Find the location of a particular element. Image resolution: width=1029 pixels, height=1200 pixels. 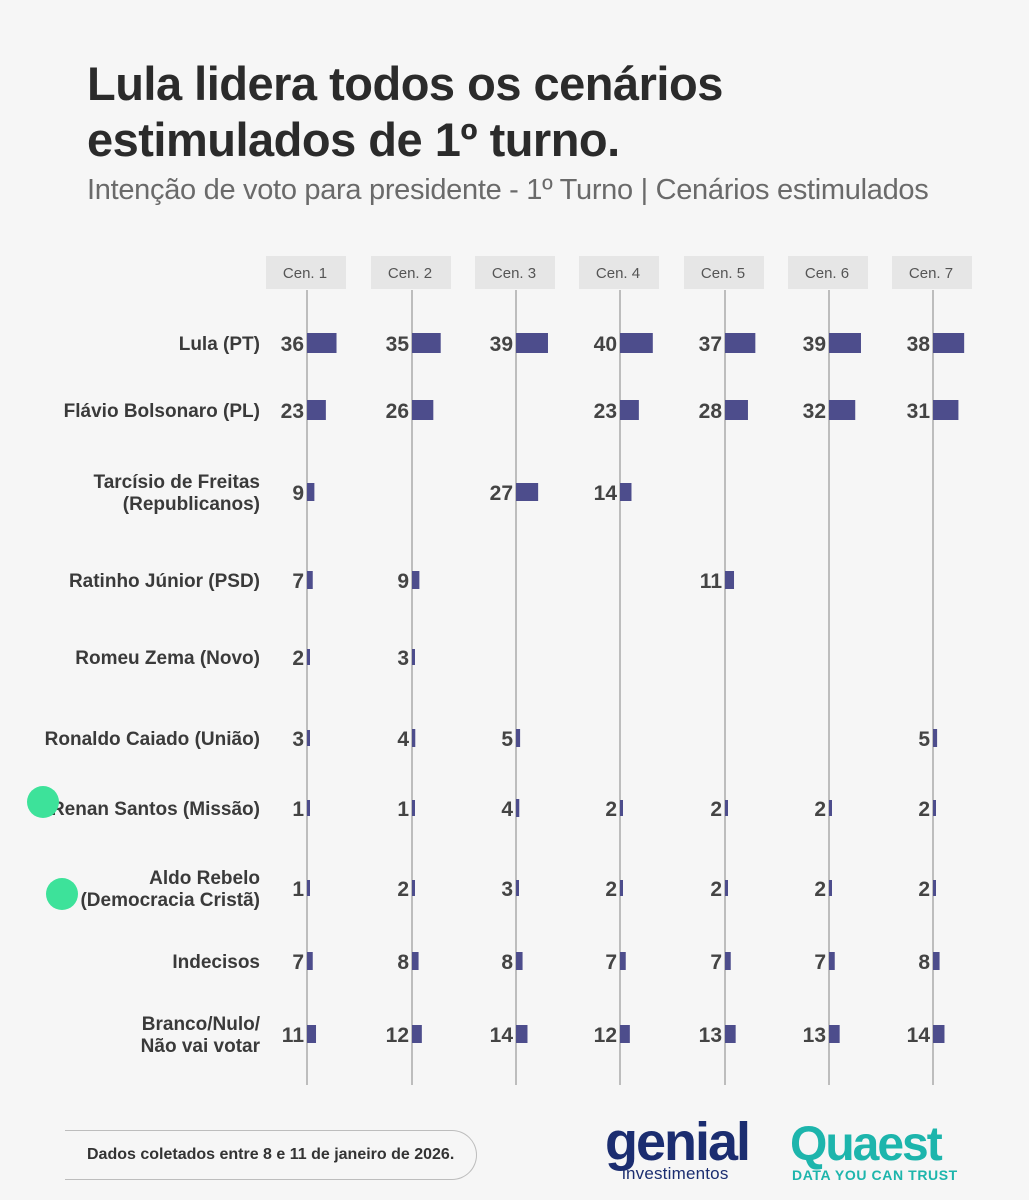

data-value-label: 31 is located at coordinates (919, 411).